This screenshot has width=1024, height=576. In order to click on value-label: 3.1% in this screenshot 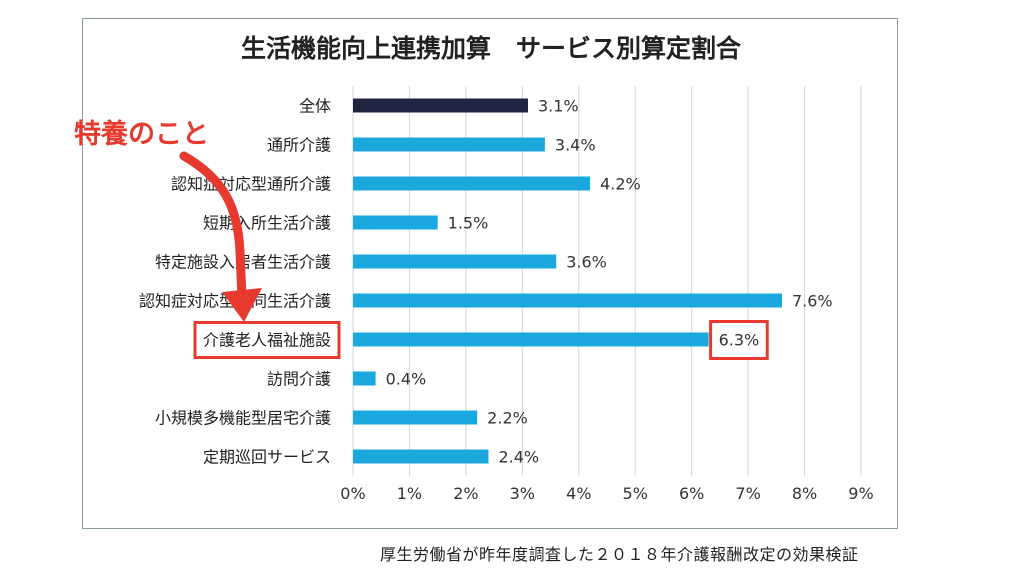, I will do `click(558, 106)`.